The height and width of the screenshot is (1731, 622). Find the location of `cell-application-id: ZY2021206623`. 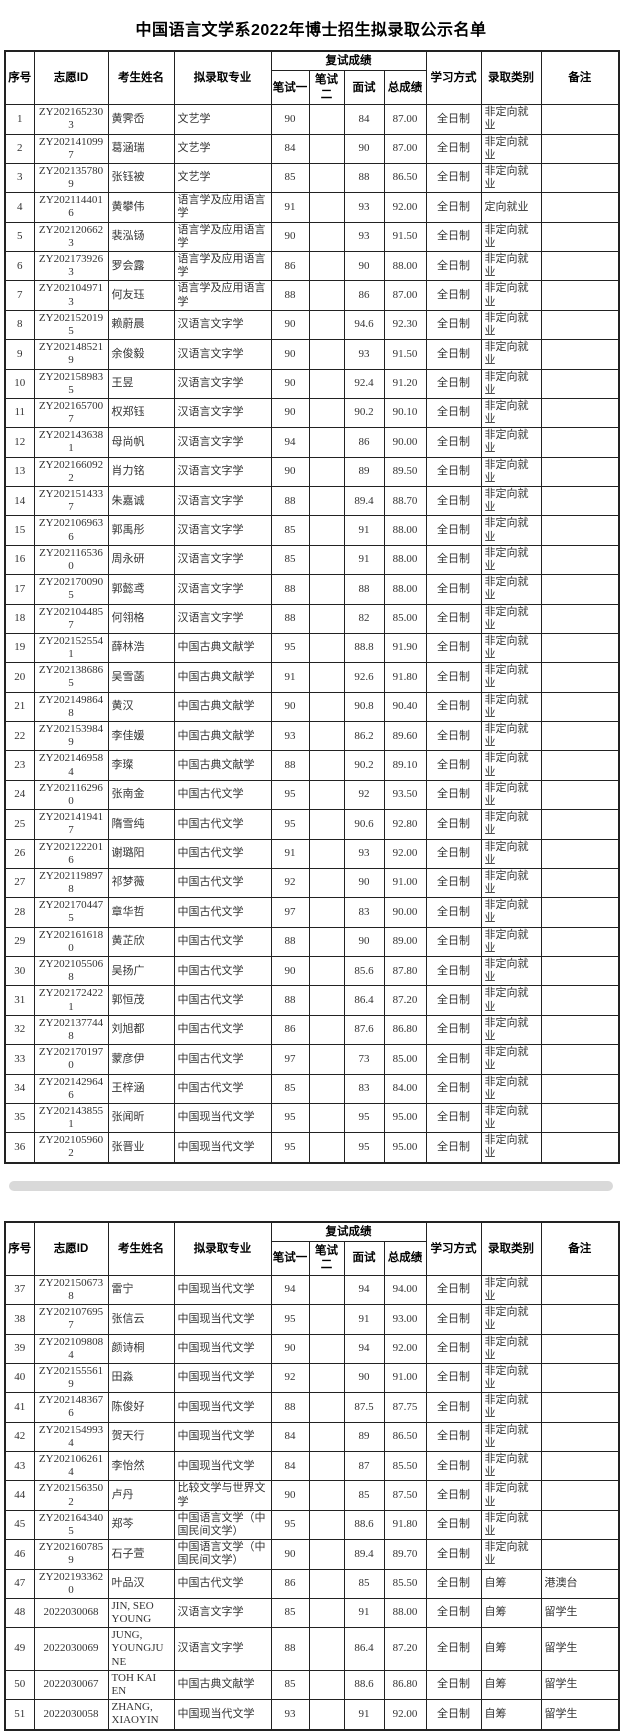

cell-application-id: ZY2021206623 is located at coordinates (71, 237).